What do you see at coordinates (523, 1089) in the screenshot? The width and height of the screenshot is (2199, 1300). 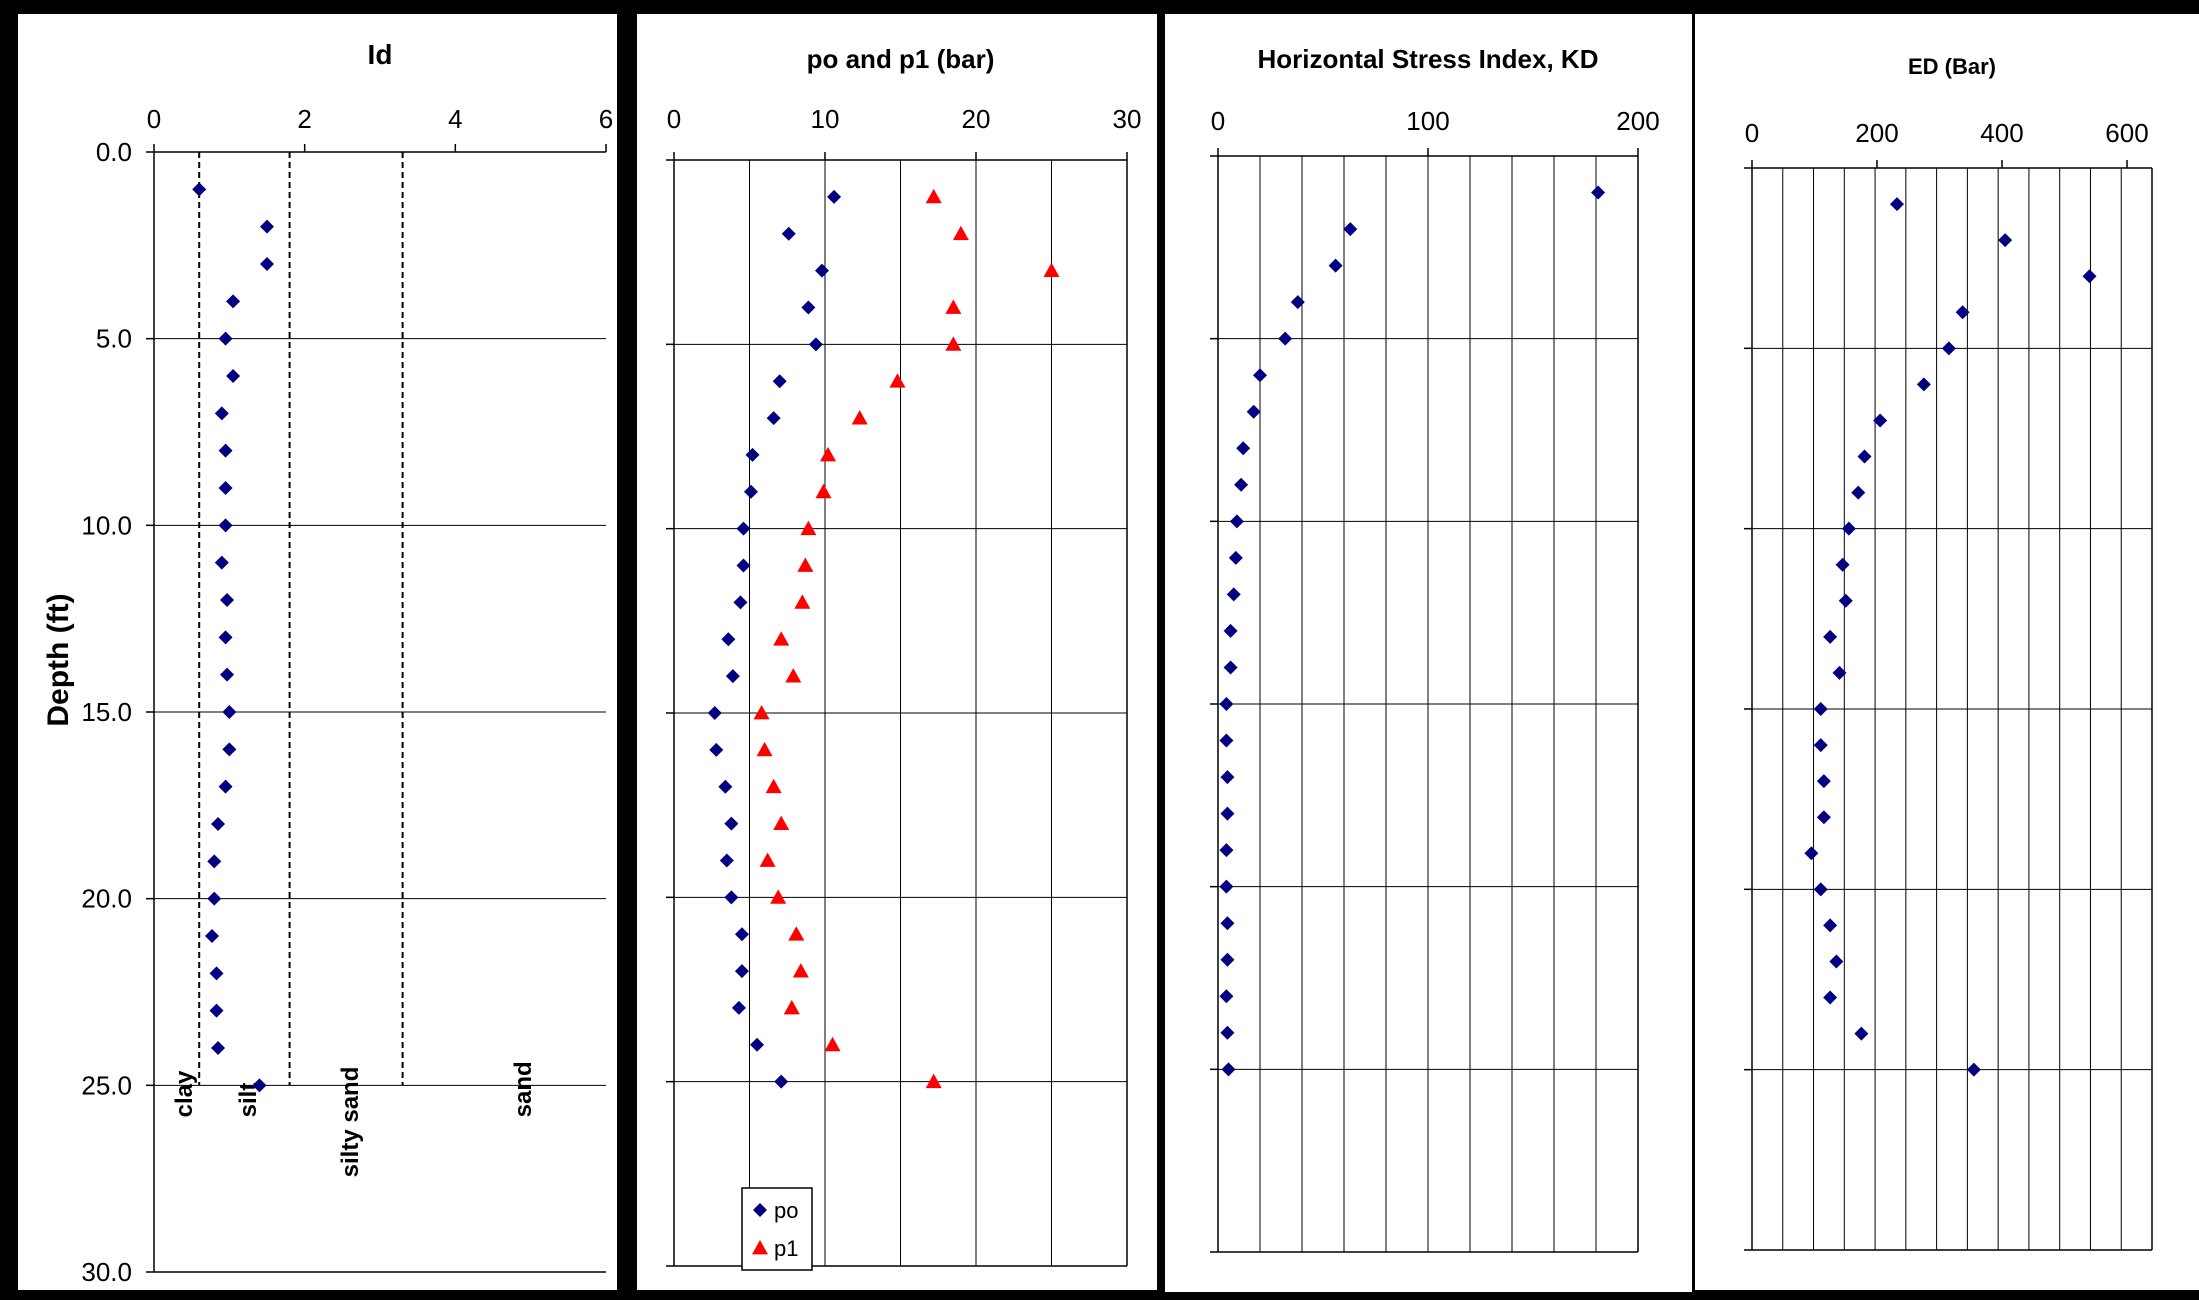 I see `zone-label: sand` at bounding box center [523, 1089].